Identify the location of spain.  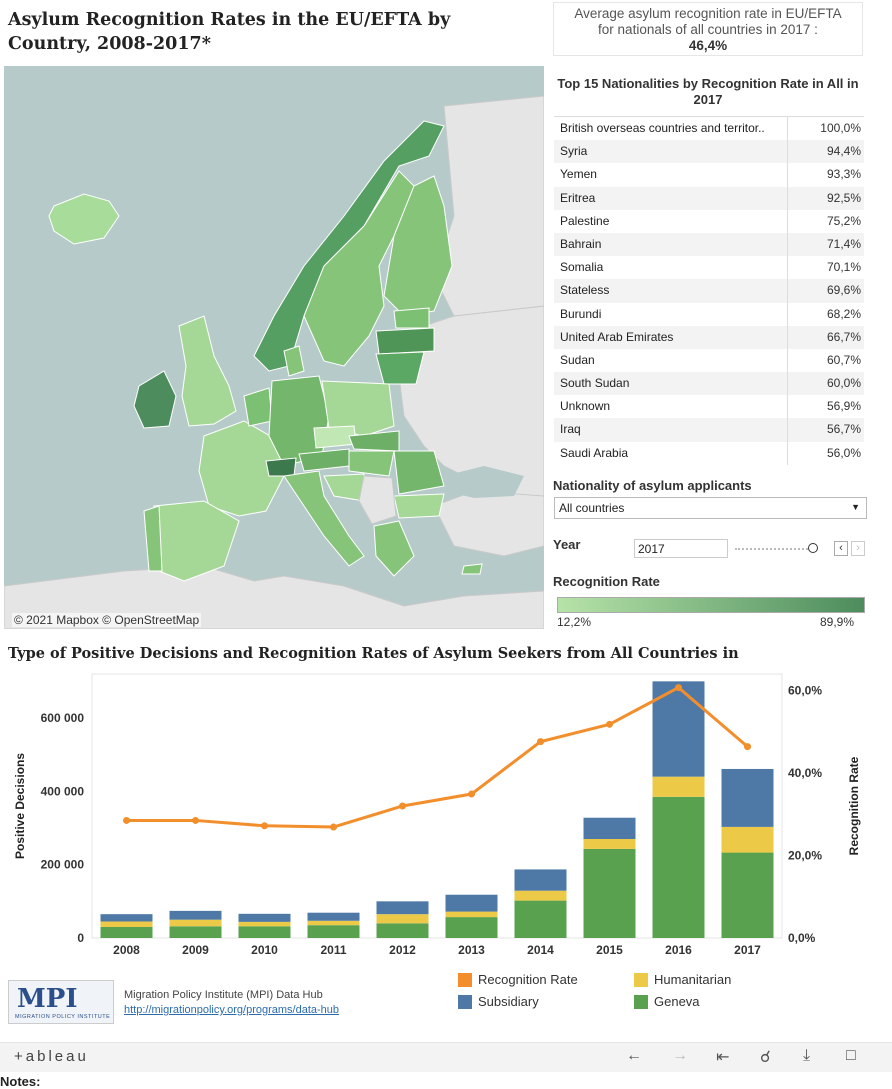
(196, 541).